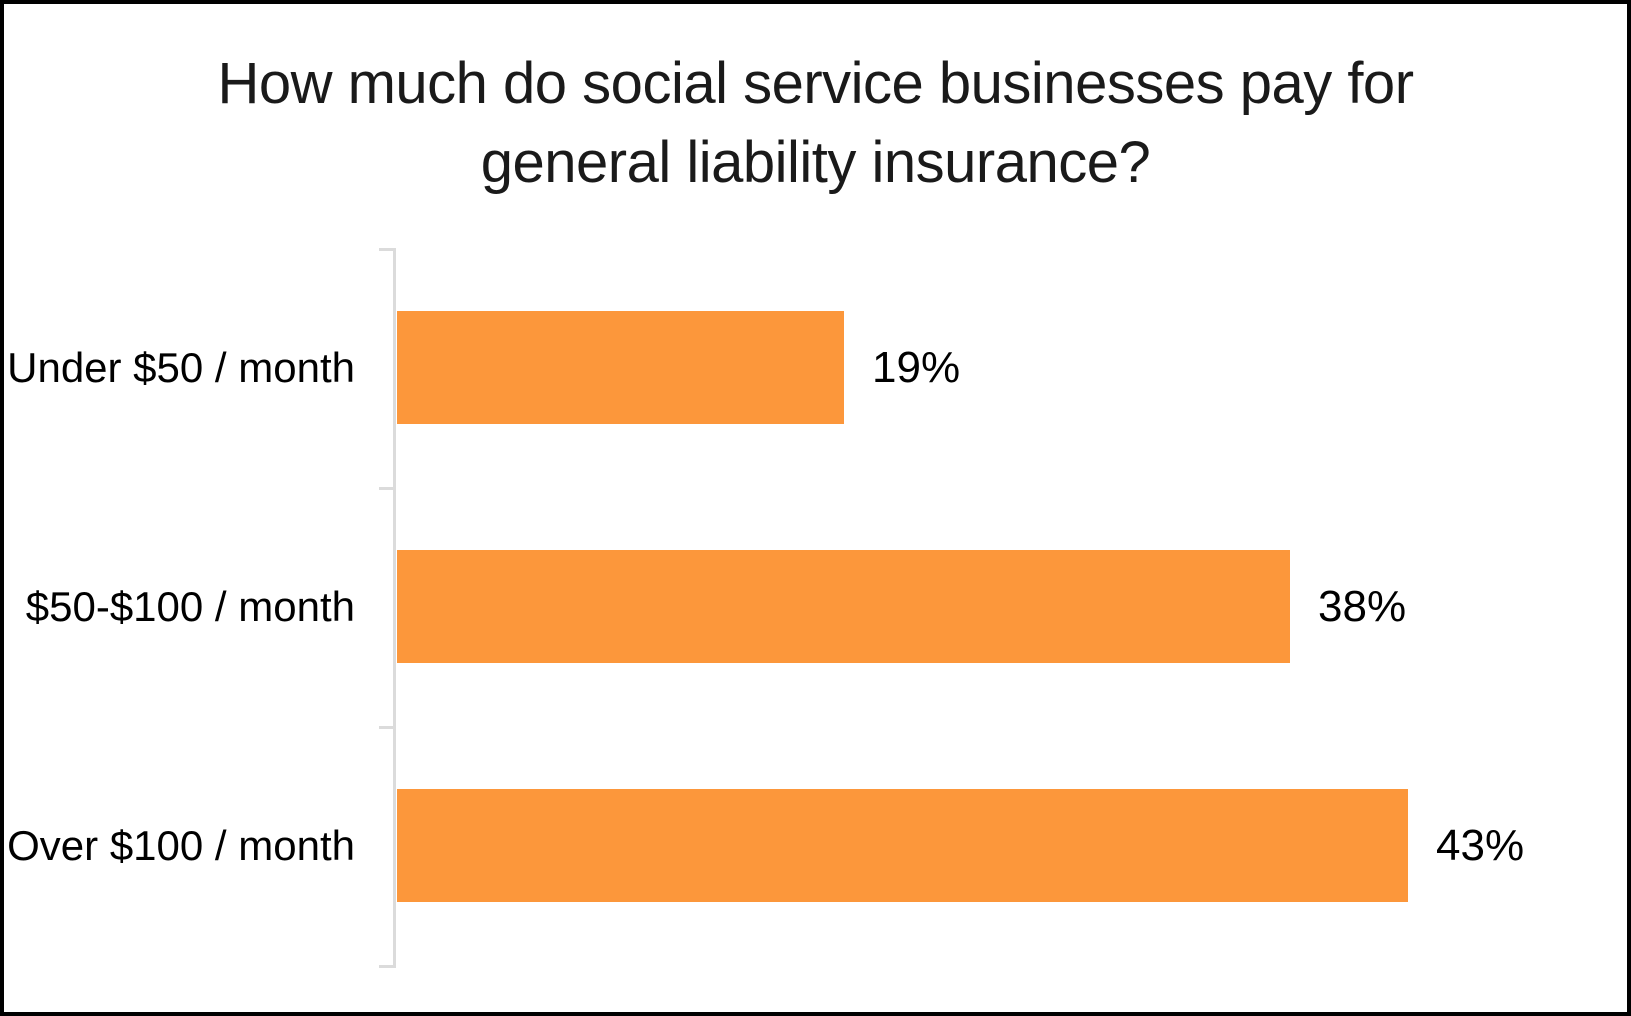 The height and width of the screenshot is (1016, 1631). I want to click on y-axis-line, so click(394, 608).